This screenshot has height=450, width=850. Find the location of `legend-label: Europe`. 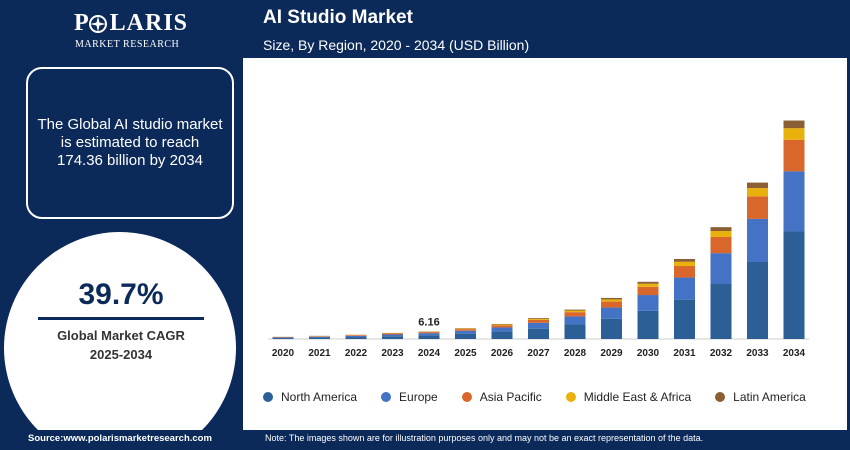

legend-label: Europe is located at coordinates (418, 397).